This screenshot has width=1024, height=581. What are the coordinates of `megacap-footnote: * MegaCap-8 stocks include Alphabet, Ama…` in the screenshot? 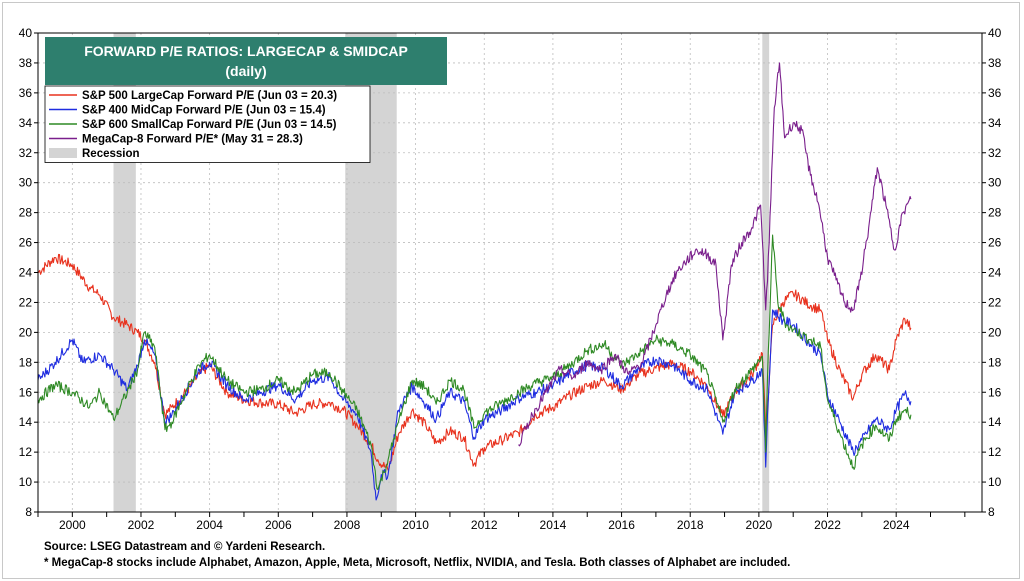 It's located at (417, 563).